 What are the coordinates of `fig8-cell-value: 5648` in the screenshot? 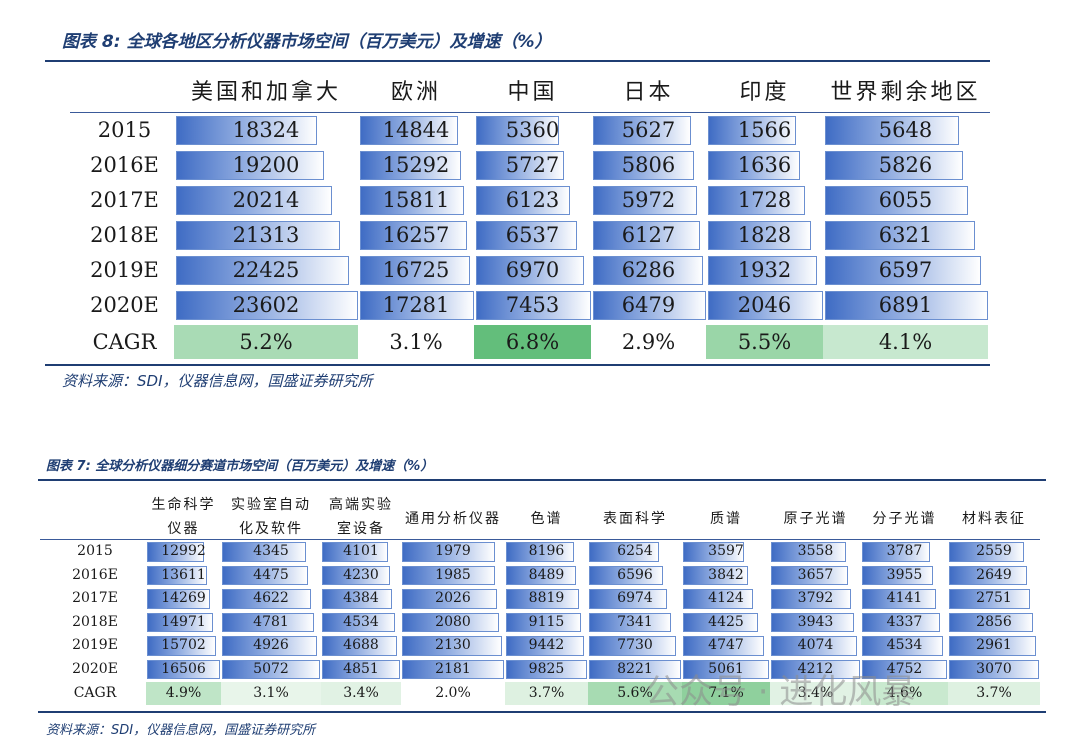 It's located at (905, 130).